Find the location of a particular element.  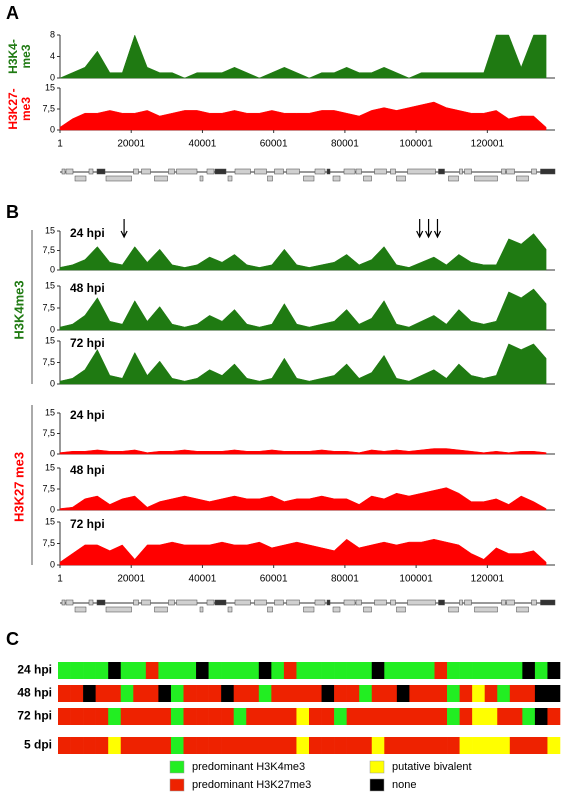

row-label: 72 hpi is located at coordinates (34, 716).